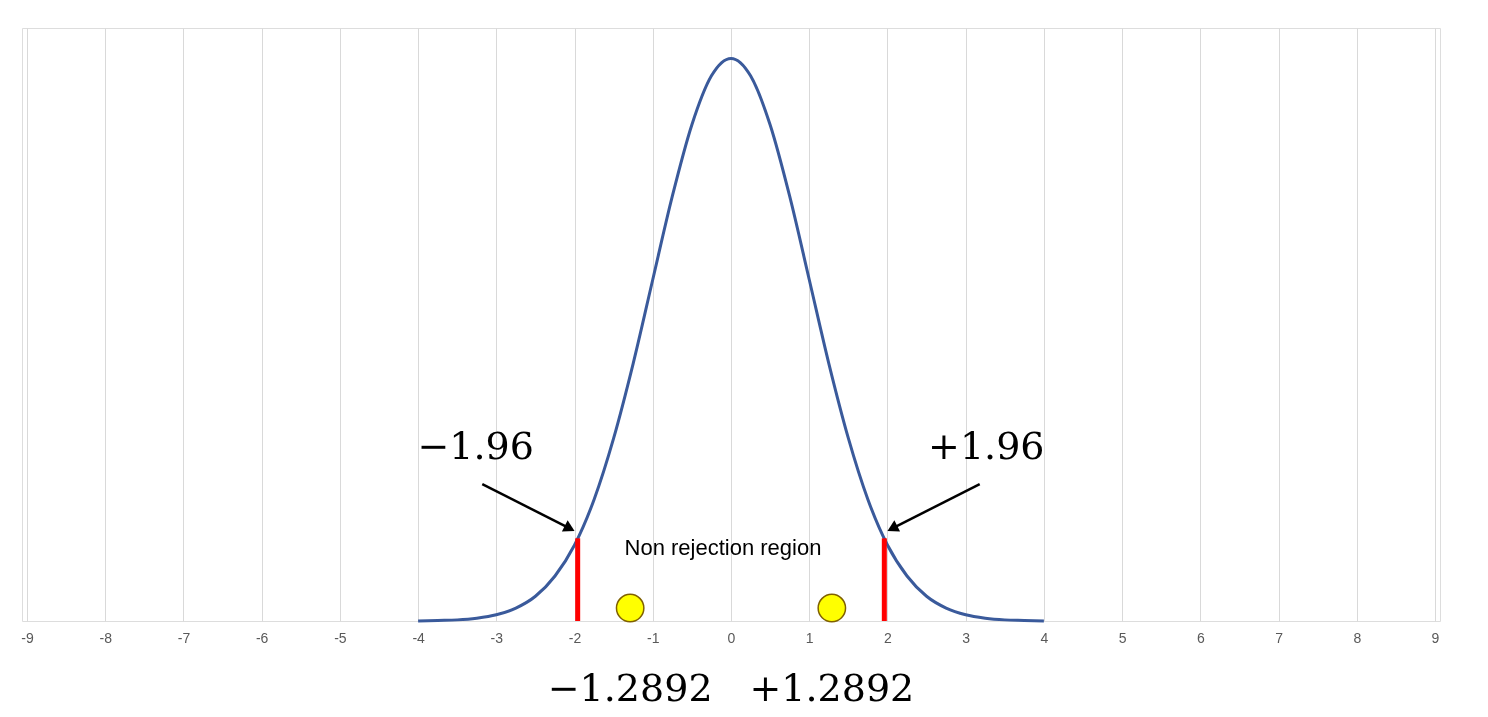  I want to click on annotation: −1.96, so click(475, 446).